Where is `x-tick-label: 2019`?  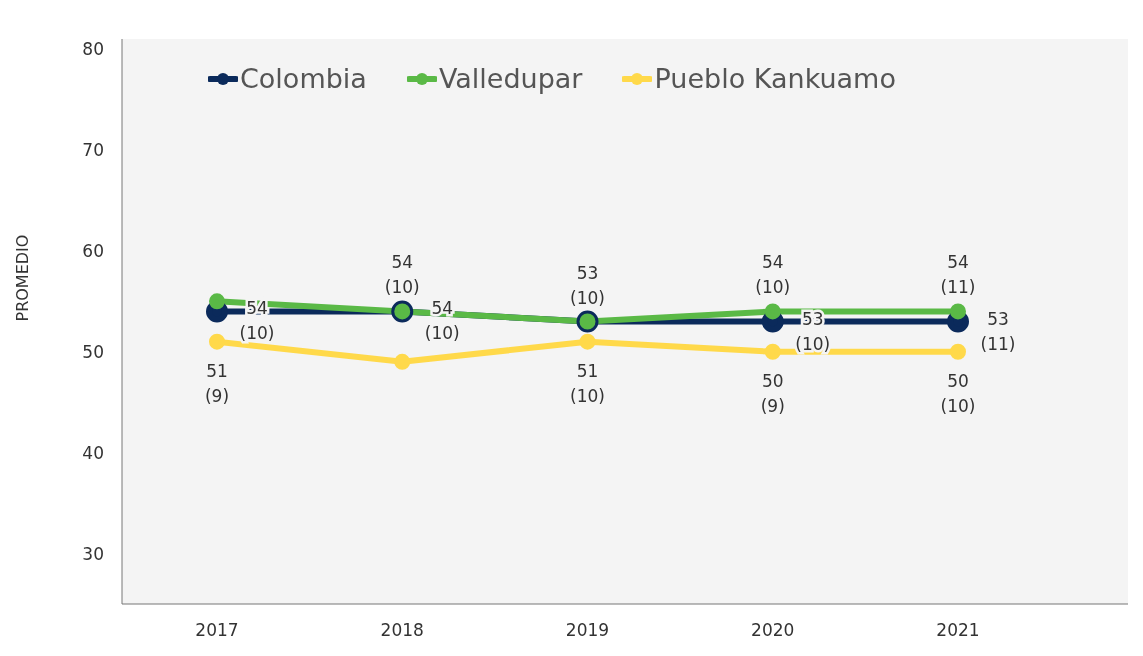
x-tick-label: 2019 is located at coordinates (587, 630).